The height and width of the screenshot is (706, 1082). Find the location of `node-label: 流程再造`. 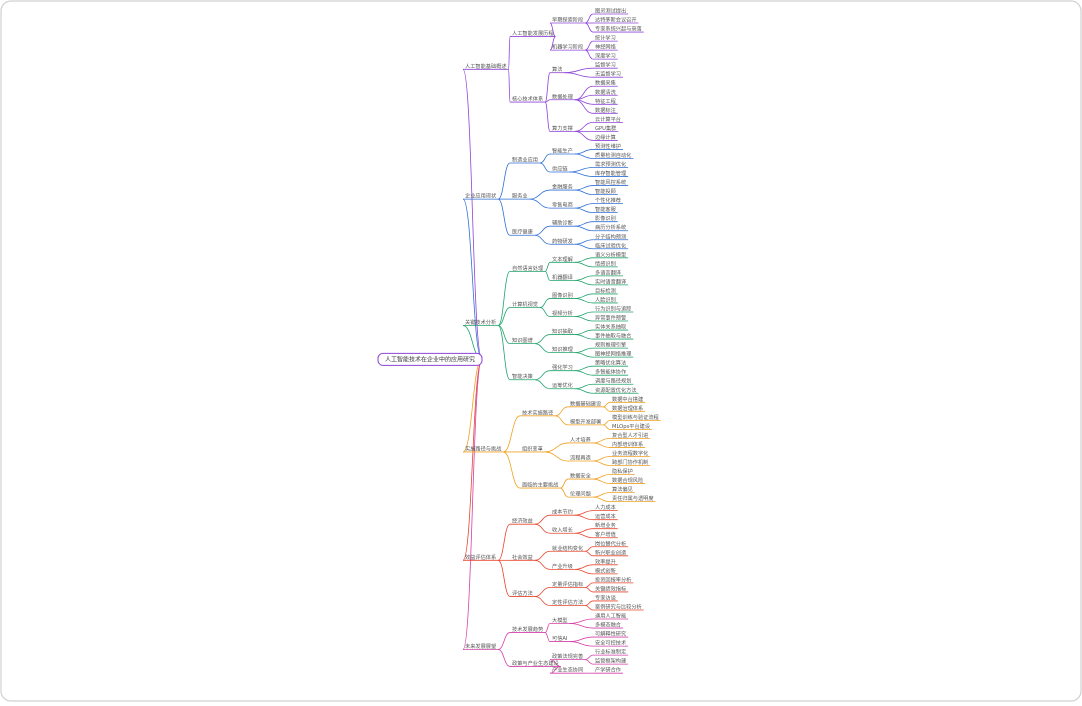

node-label: 流程再造 is located at coordinates (581, 457).